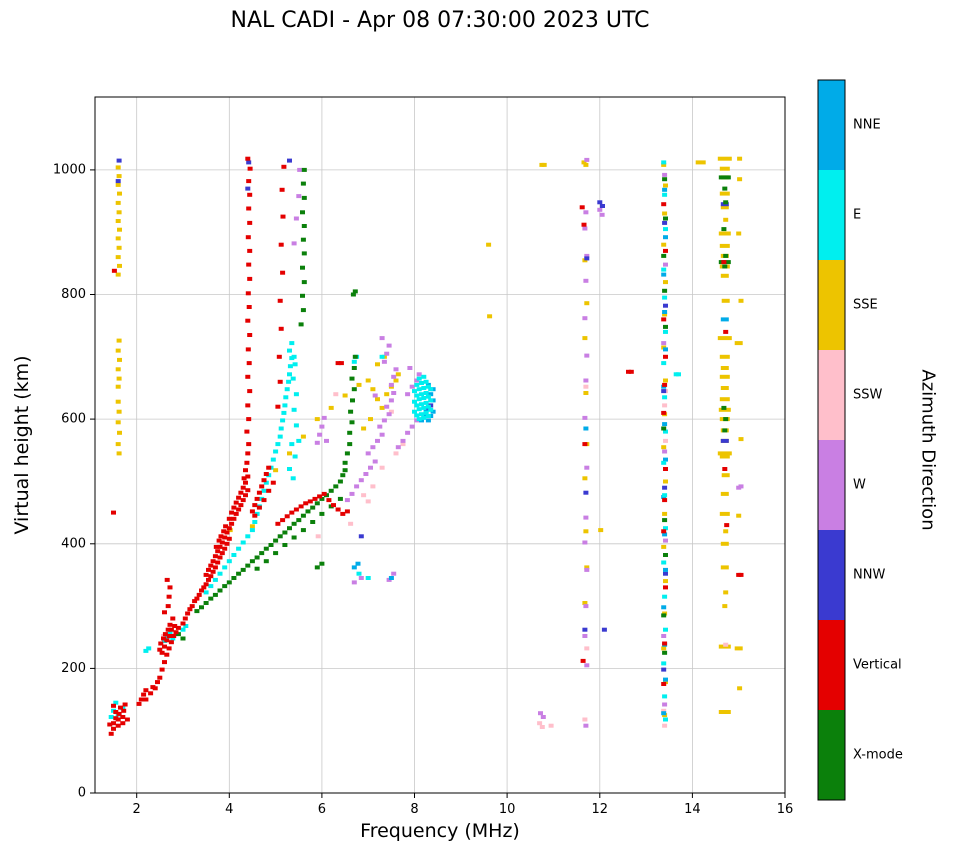  Describe the element at coordinates (928, 450) in the screenshot. I see `colorbar-label: Azimuth Direction` at that location.